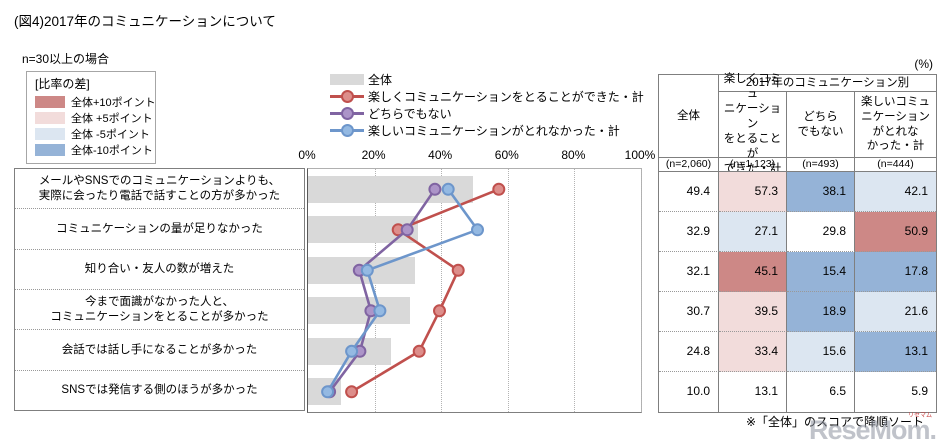 This screenshot has height=447, width=938. I want to click on table-value-cell: 15.4, so click(821, 272).